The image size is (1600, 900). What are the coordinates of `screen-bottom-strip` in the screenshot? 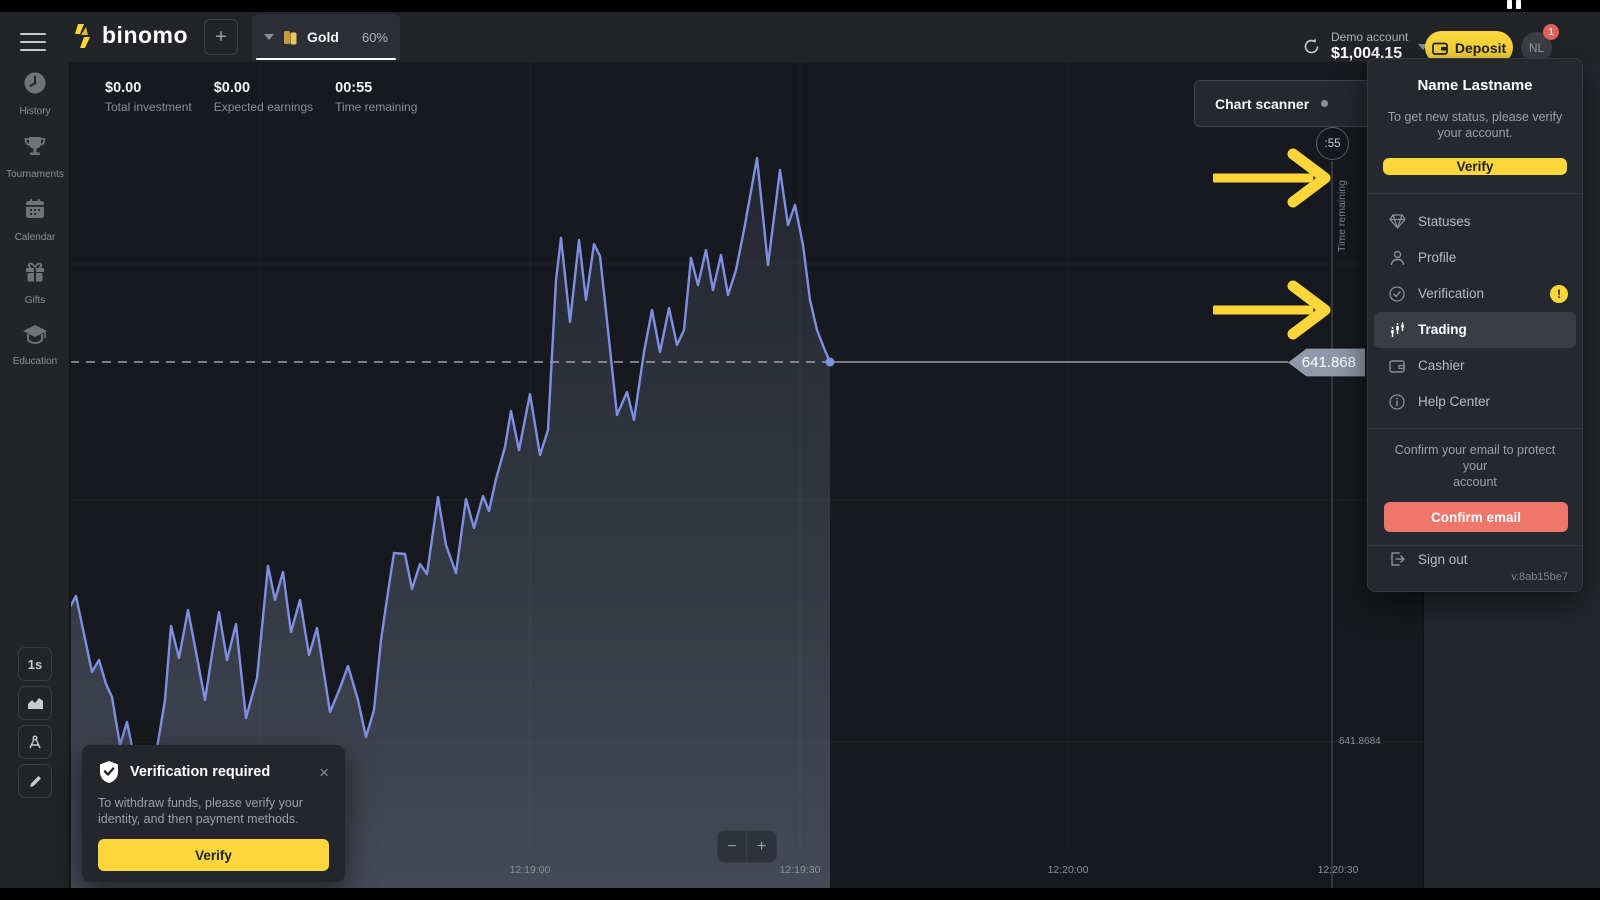 It's located at (800, 894).